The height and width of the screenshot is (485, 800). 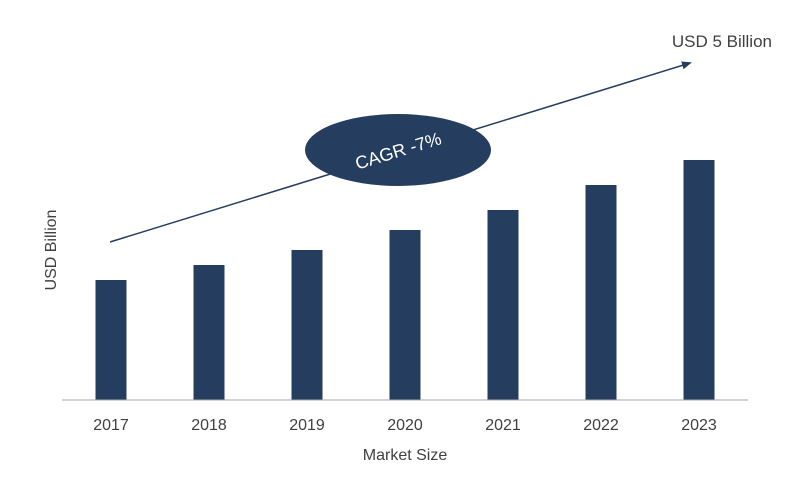 What do you see at coordinates (307, 425) in the screenshot?
I see `x-tick-label-2019: 2019` at bounding box center [307, 425].